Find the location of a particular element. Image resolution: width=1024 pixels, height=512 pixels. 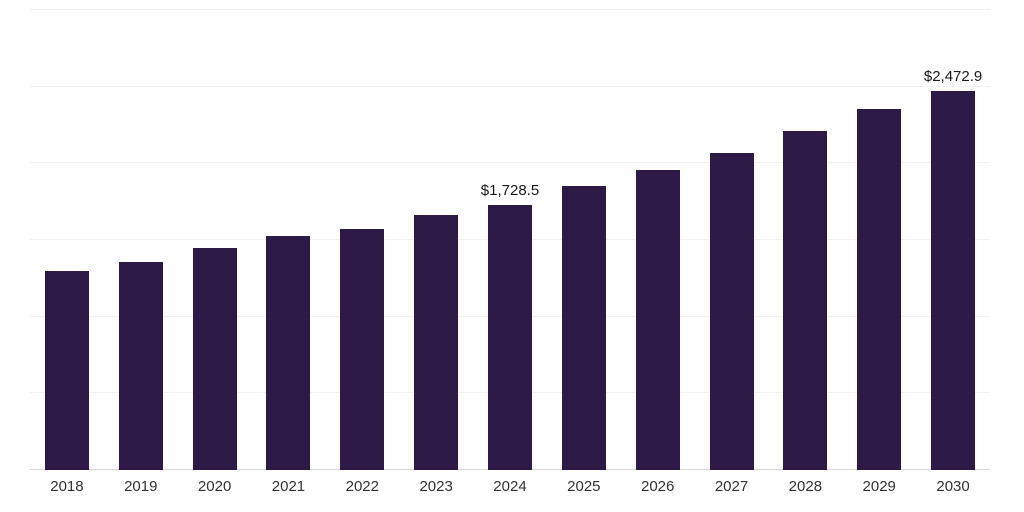

x-tick-label-2027: 2027 is located at coordinates (731, 486).